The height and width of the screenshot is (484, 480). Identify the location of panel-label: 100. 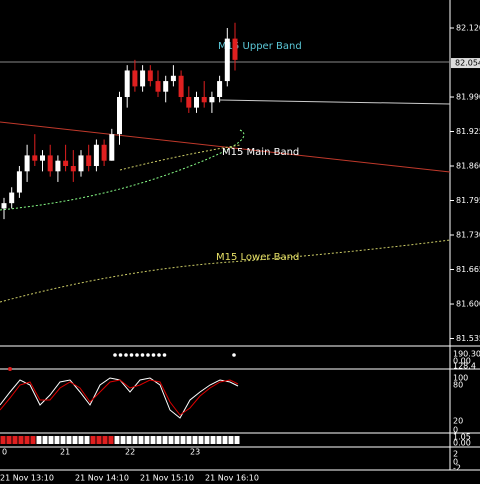
(460, 378).